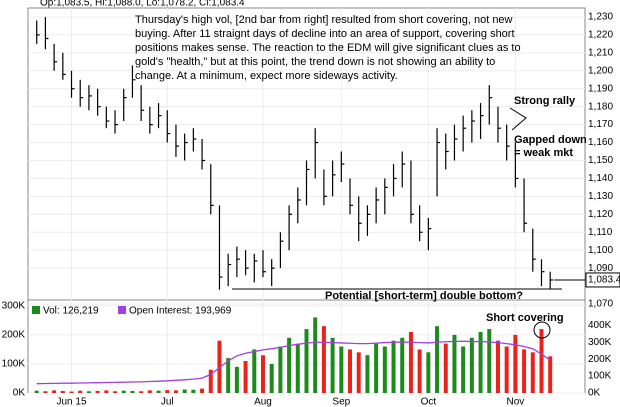 This screenshot has width=620, height=407. Describe the element at coordinates (14, 364) in the screenshot. I see `y-tick-label: 100K` at that location.